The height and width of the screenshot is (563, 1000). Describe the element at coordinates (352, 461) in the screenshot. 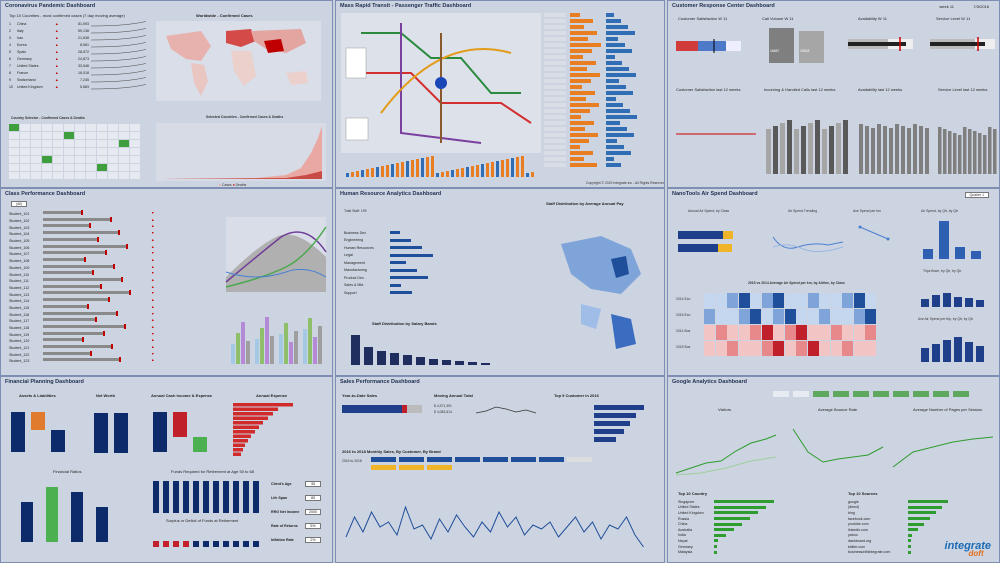

I see `year-select: 2016 to 2018` at that location.